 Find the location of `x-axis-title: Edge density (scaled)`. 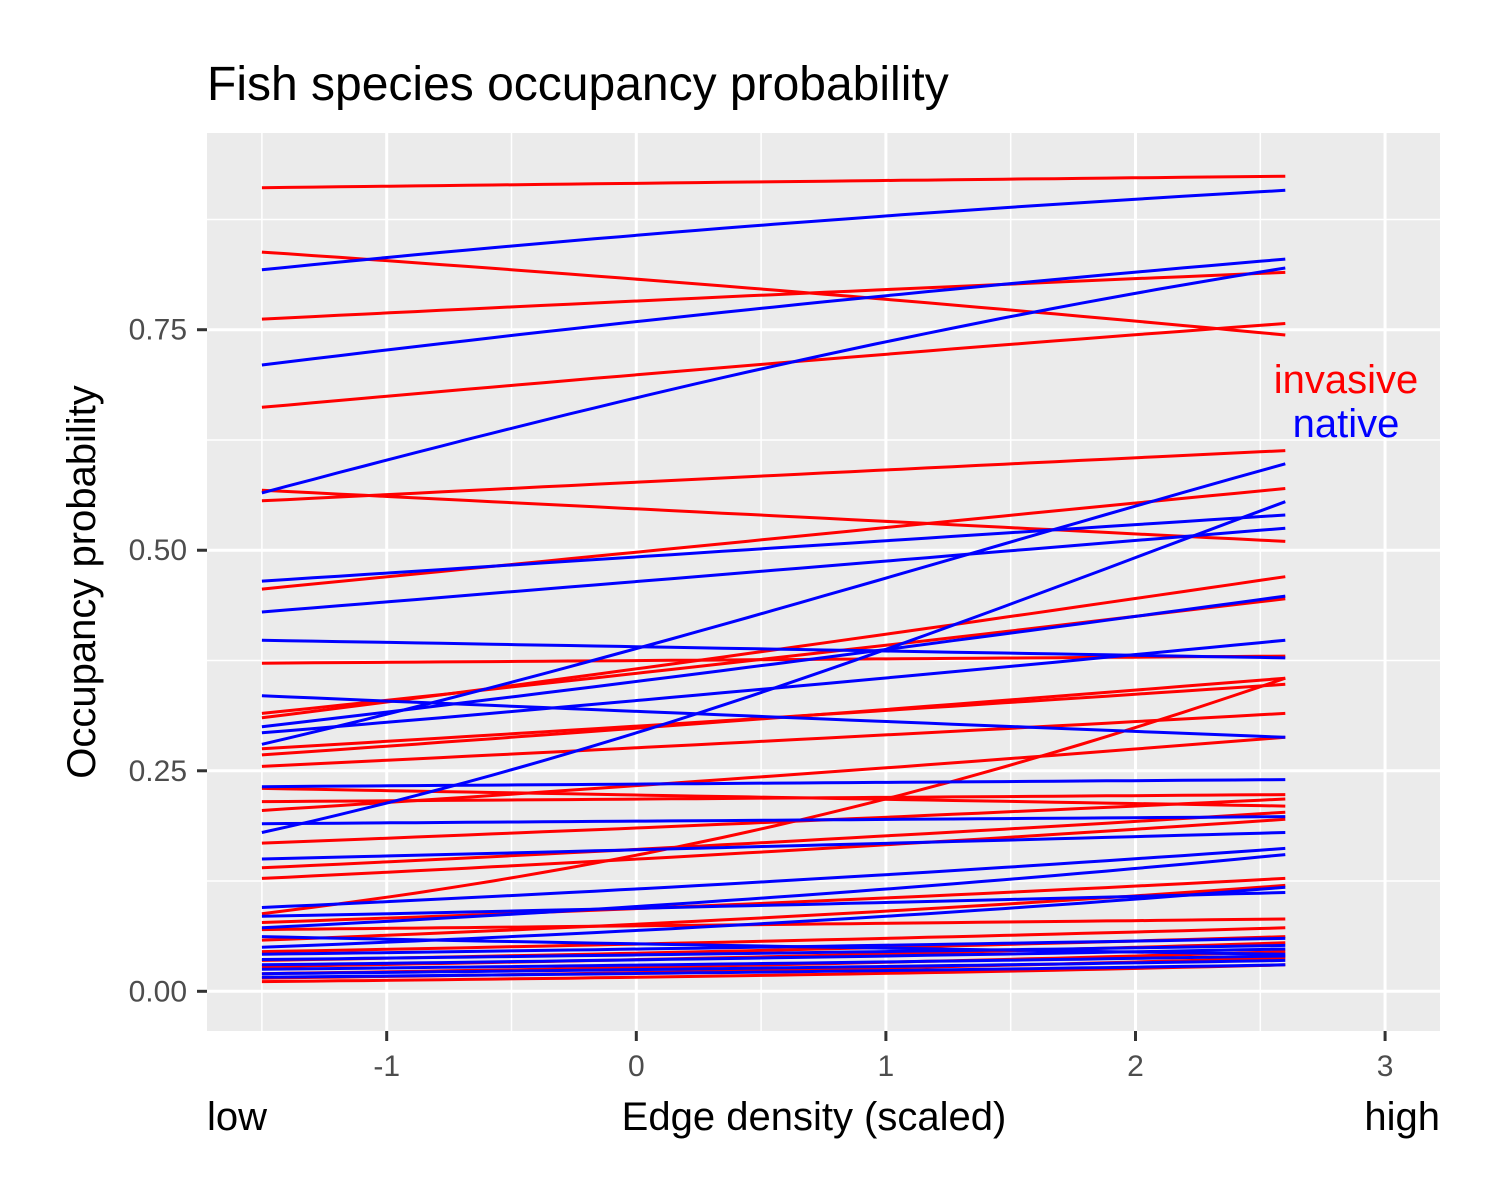

x-axis-title: Edge density (scaled) is located at coordinates (814, 1117).